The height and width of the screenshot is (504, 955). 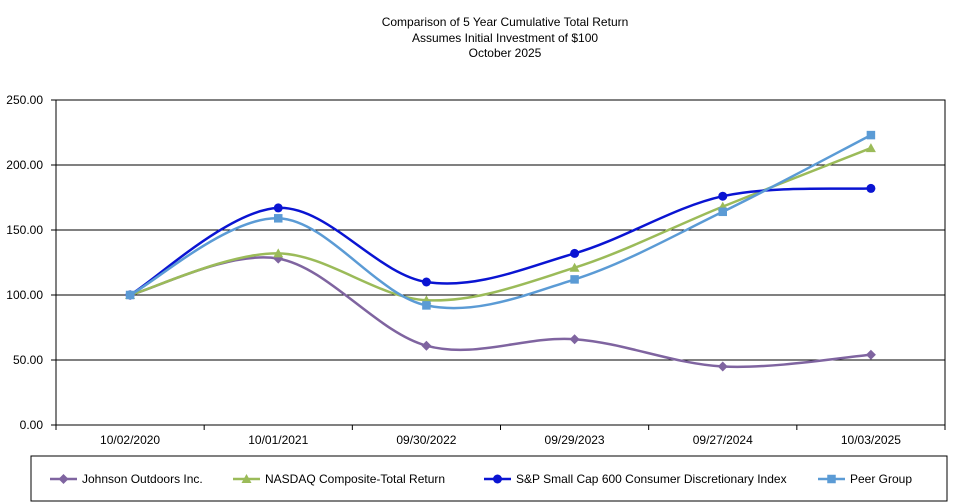 I want to click on y-axis-ticks: 0.00 50.00 100.00 150.00 200.00 250.00, so click(x=31, y=262).